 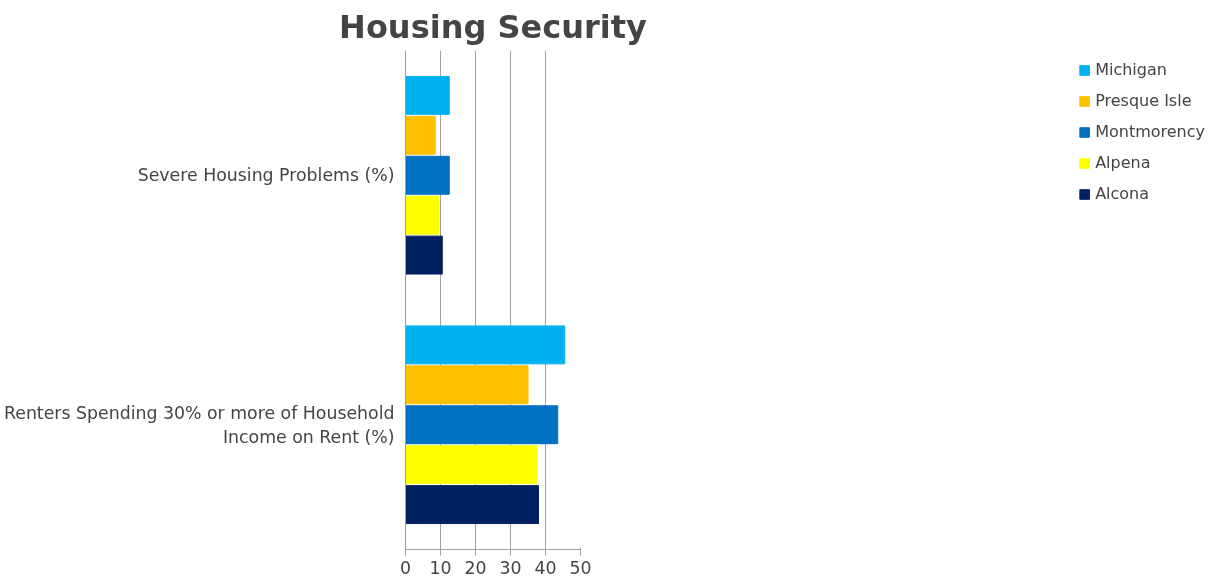 I want to click on legend-label: Presque Isle, so click(x=1143, y=100).